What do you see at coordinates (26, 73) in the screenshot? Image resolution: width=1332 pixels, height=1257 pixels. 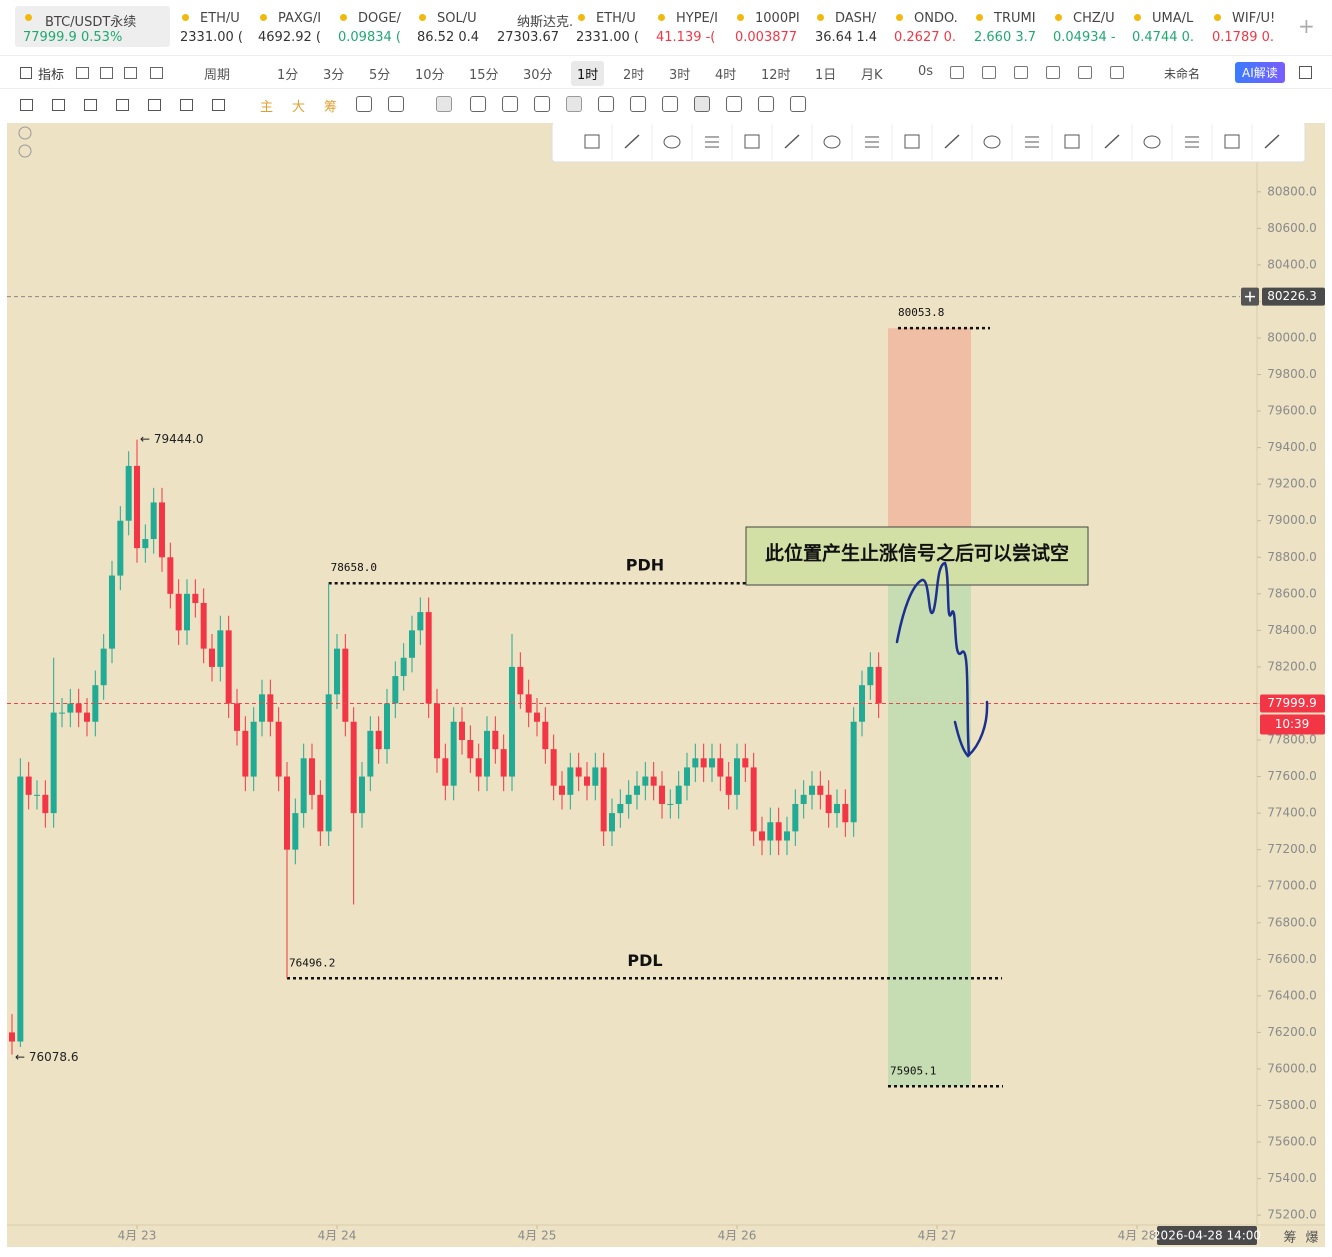 I see `indicator-icon` at bounding box center [26, 73].